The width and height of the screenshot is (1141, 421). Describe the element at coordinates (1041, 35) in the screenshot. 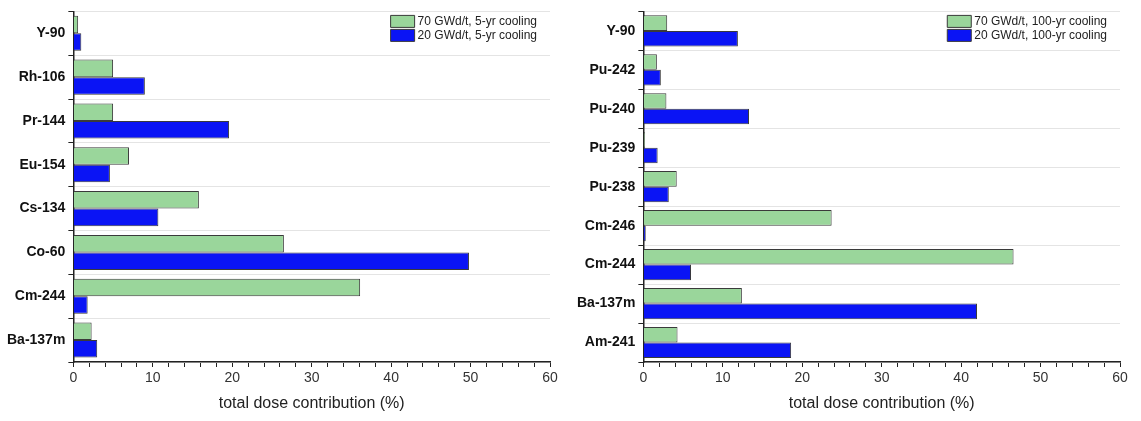

I see `legend-label: 20 GWd/t, 100-yr cooling` at that location.